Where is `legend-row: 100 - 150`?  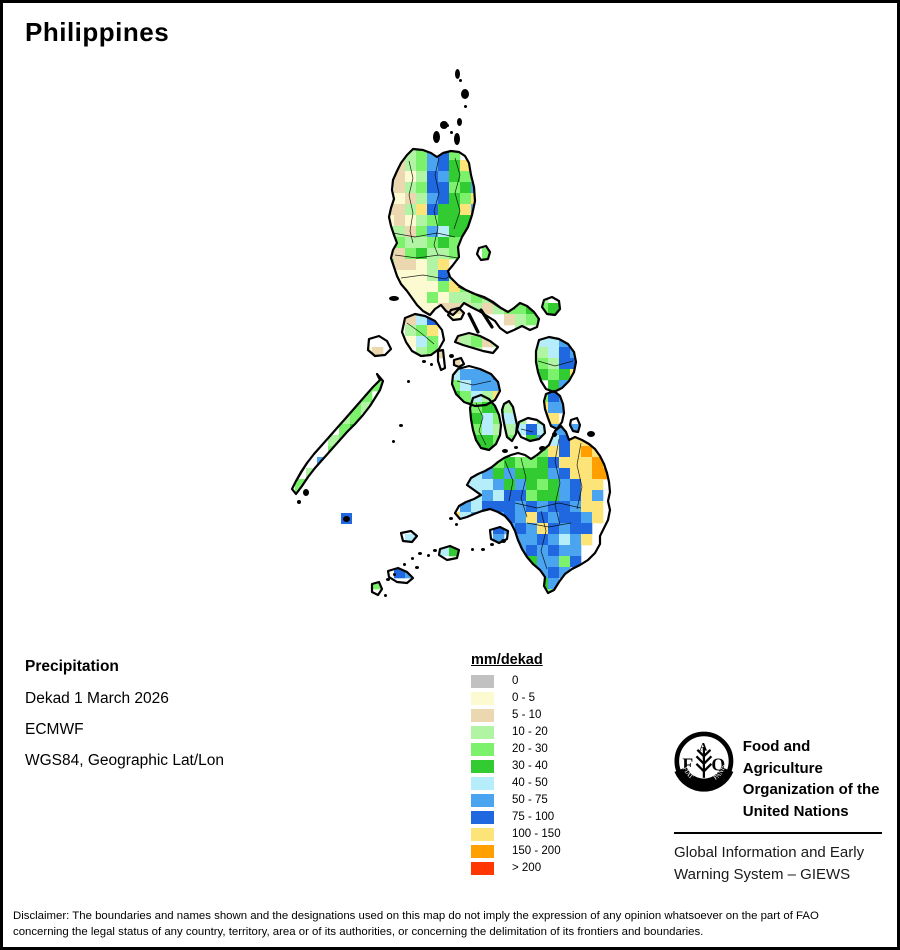
legend-row: 100 - 150 is located at coordinates (516, 834).